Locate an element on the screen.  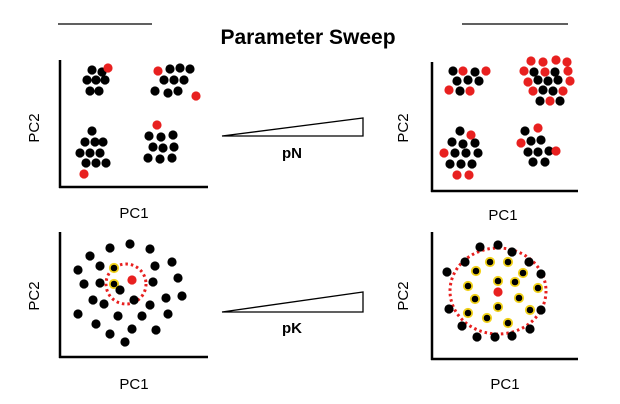
pn-label: pN is located at coordinates (292, 153).